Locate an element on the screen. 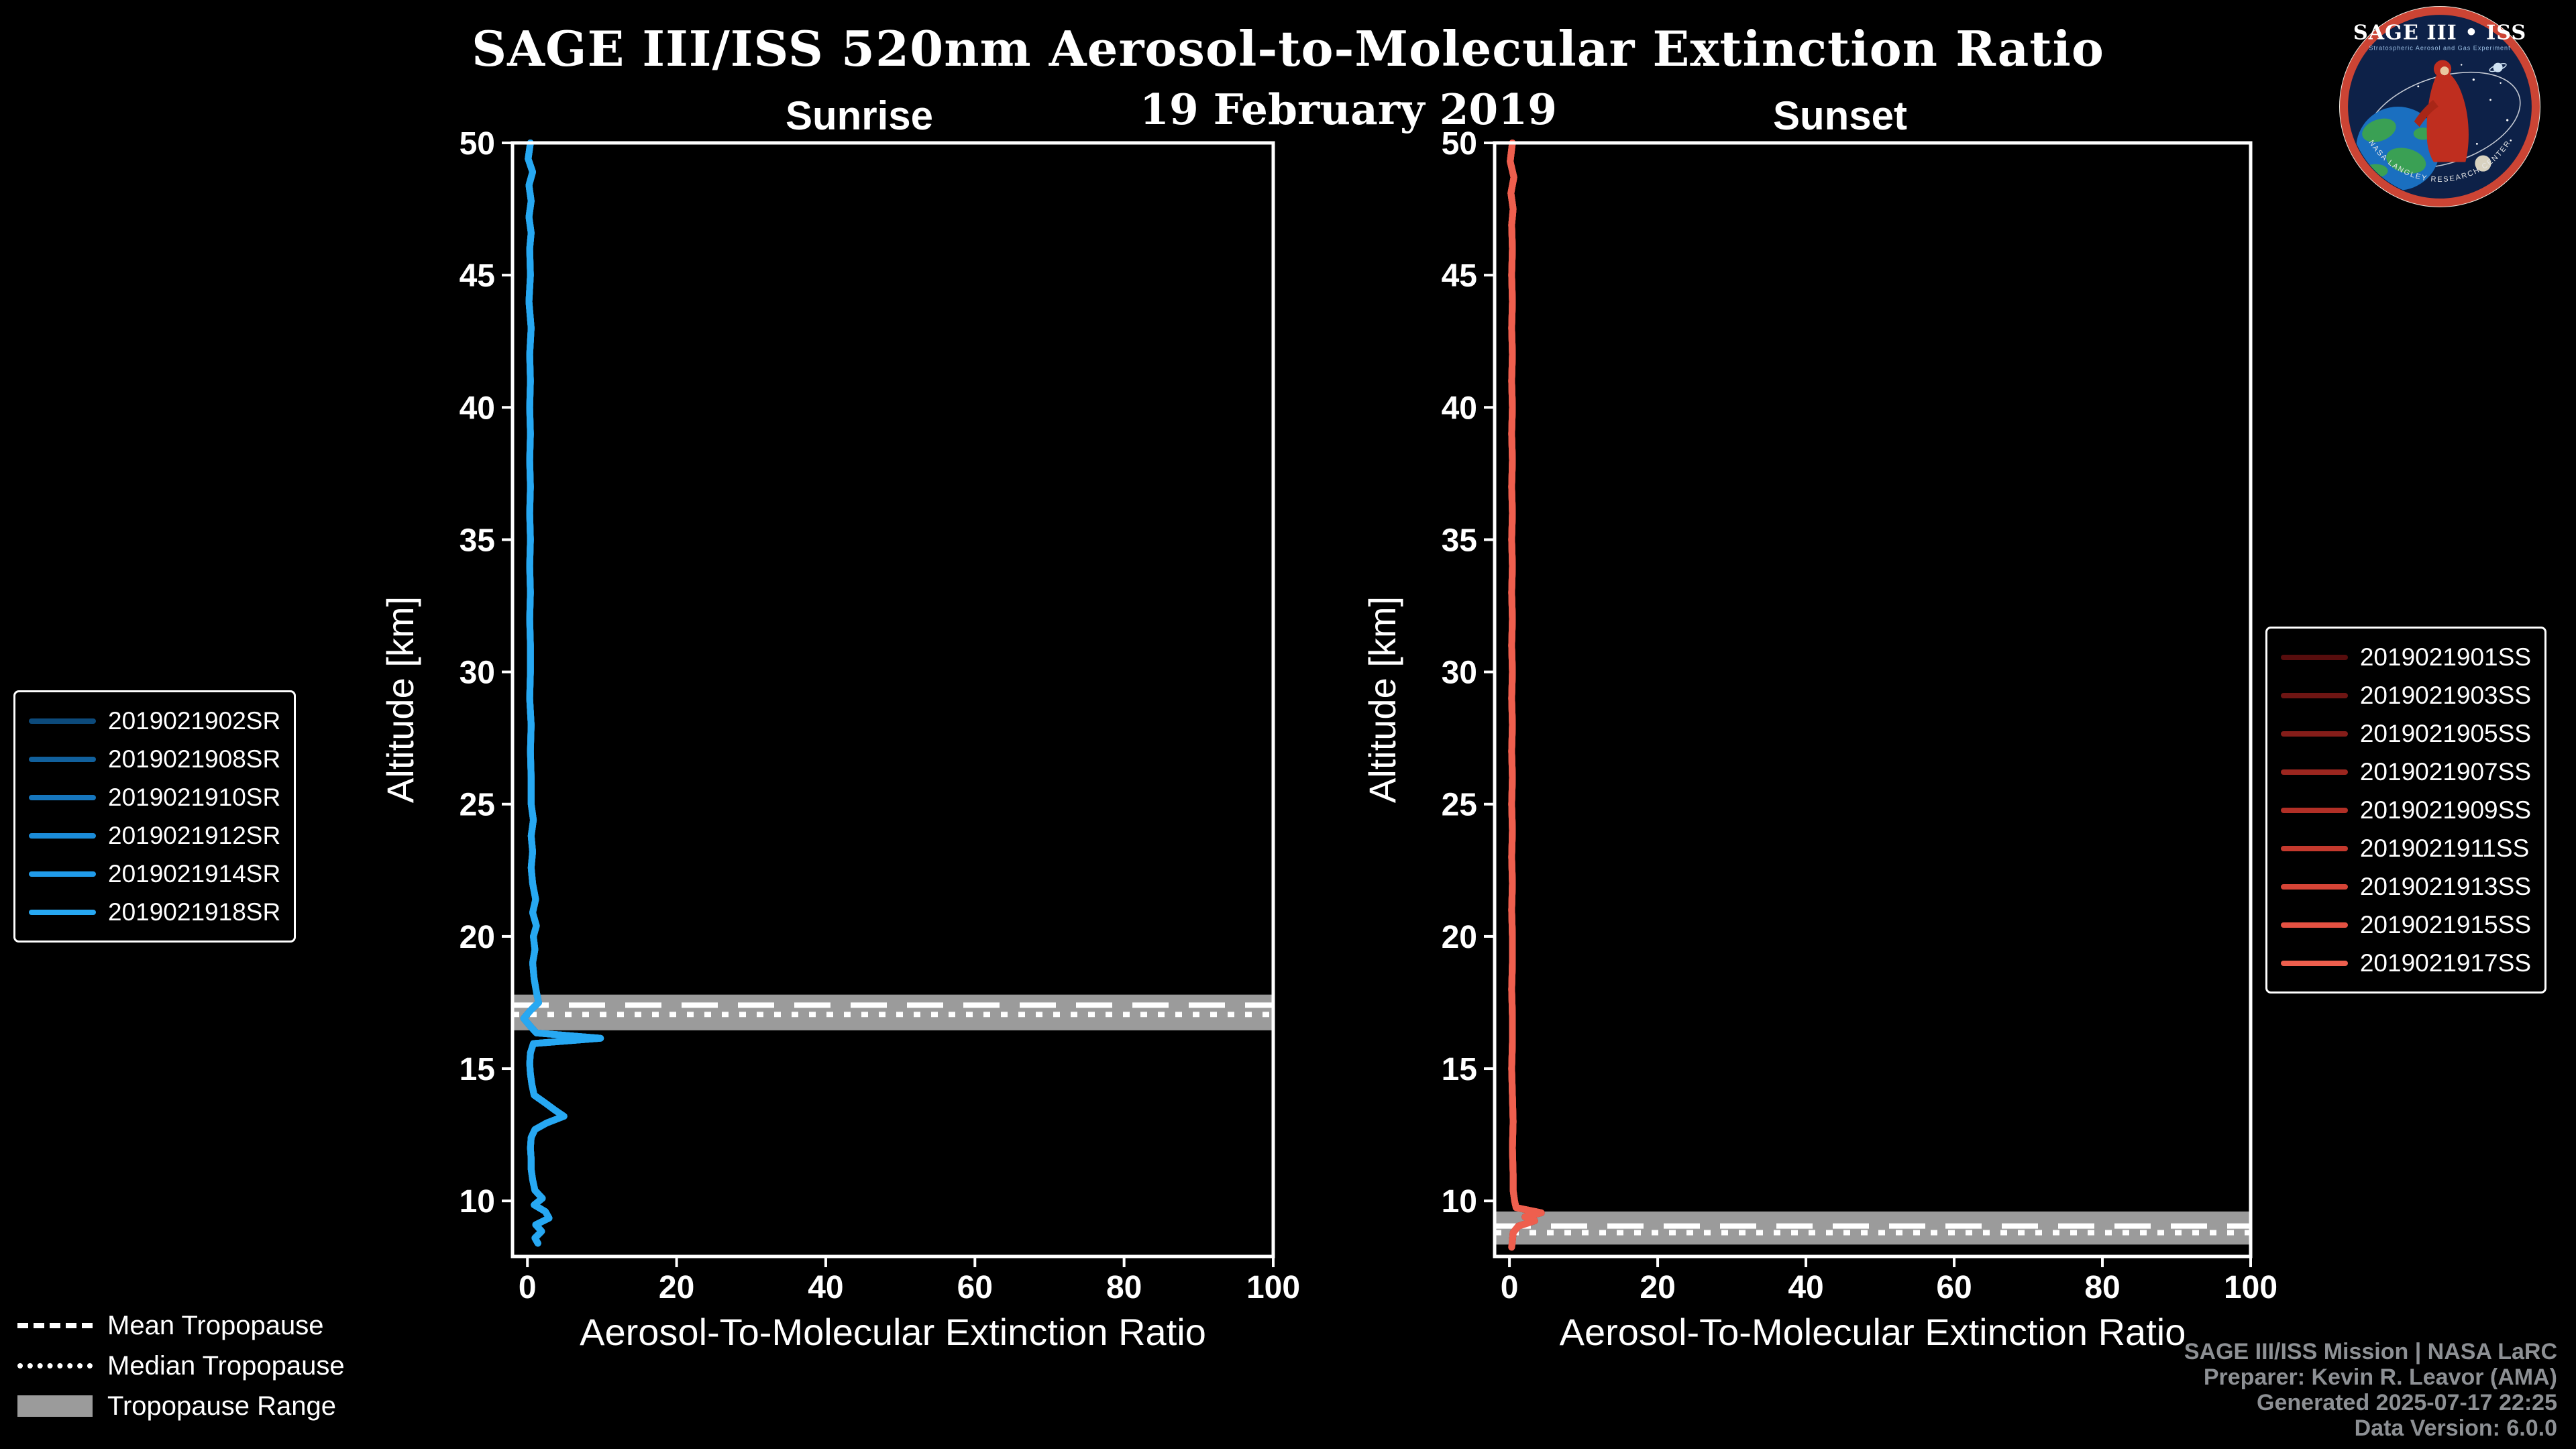 This screenshot has height=1449, width=2576. legend-item: 2019021918SR is located at coordinates (154, 912).